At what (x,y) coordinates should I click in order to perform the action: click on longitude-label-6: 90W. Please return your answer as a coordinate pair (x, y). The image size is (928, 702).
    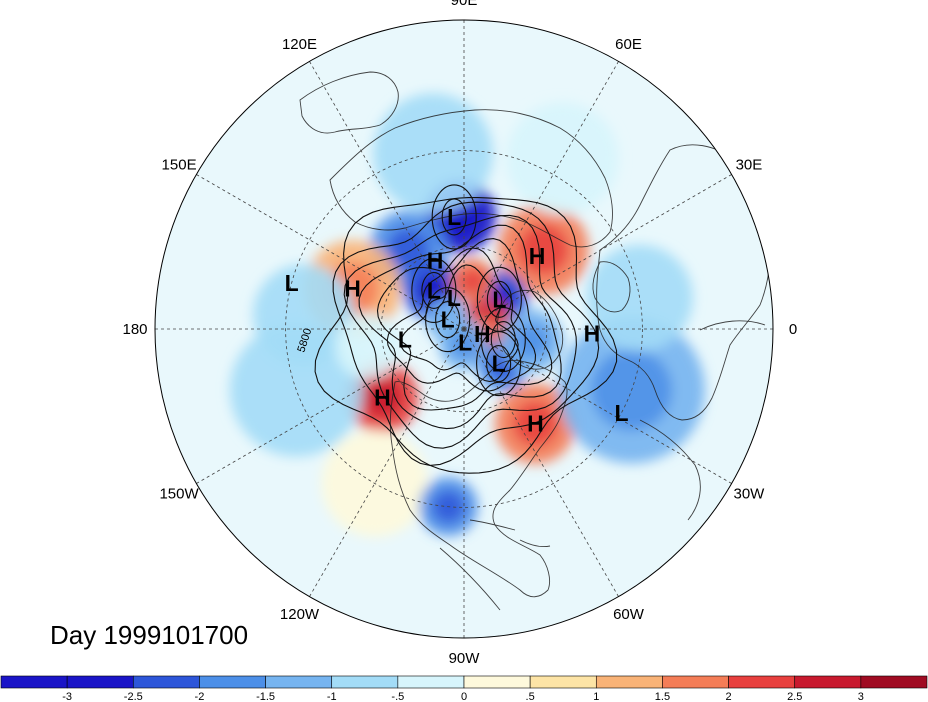
    Looking at the image, I should click on (465, 658).